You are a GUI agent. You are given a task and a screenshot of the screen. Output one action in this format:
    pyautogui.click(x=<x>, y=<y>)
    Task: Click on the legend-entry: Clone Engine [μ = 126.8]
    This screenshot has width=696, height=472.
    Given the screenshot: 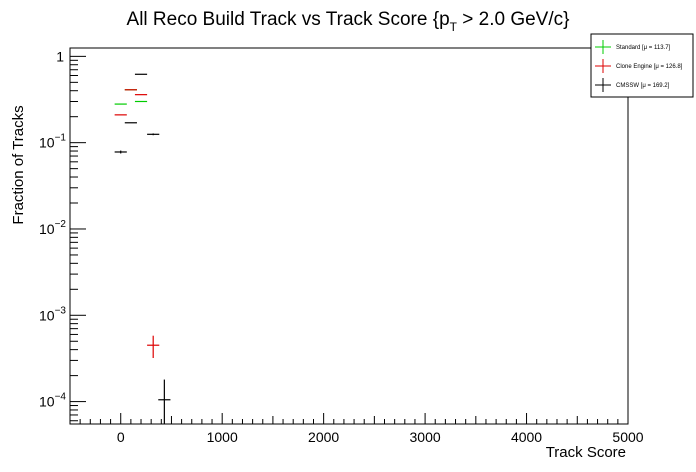 What is the action you would take?
    pyautogui.click(x=649, y=67)
    